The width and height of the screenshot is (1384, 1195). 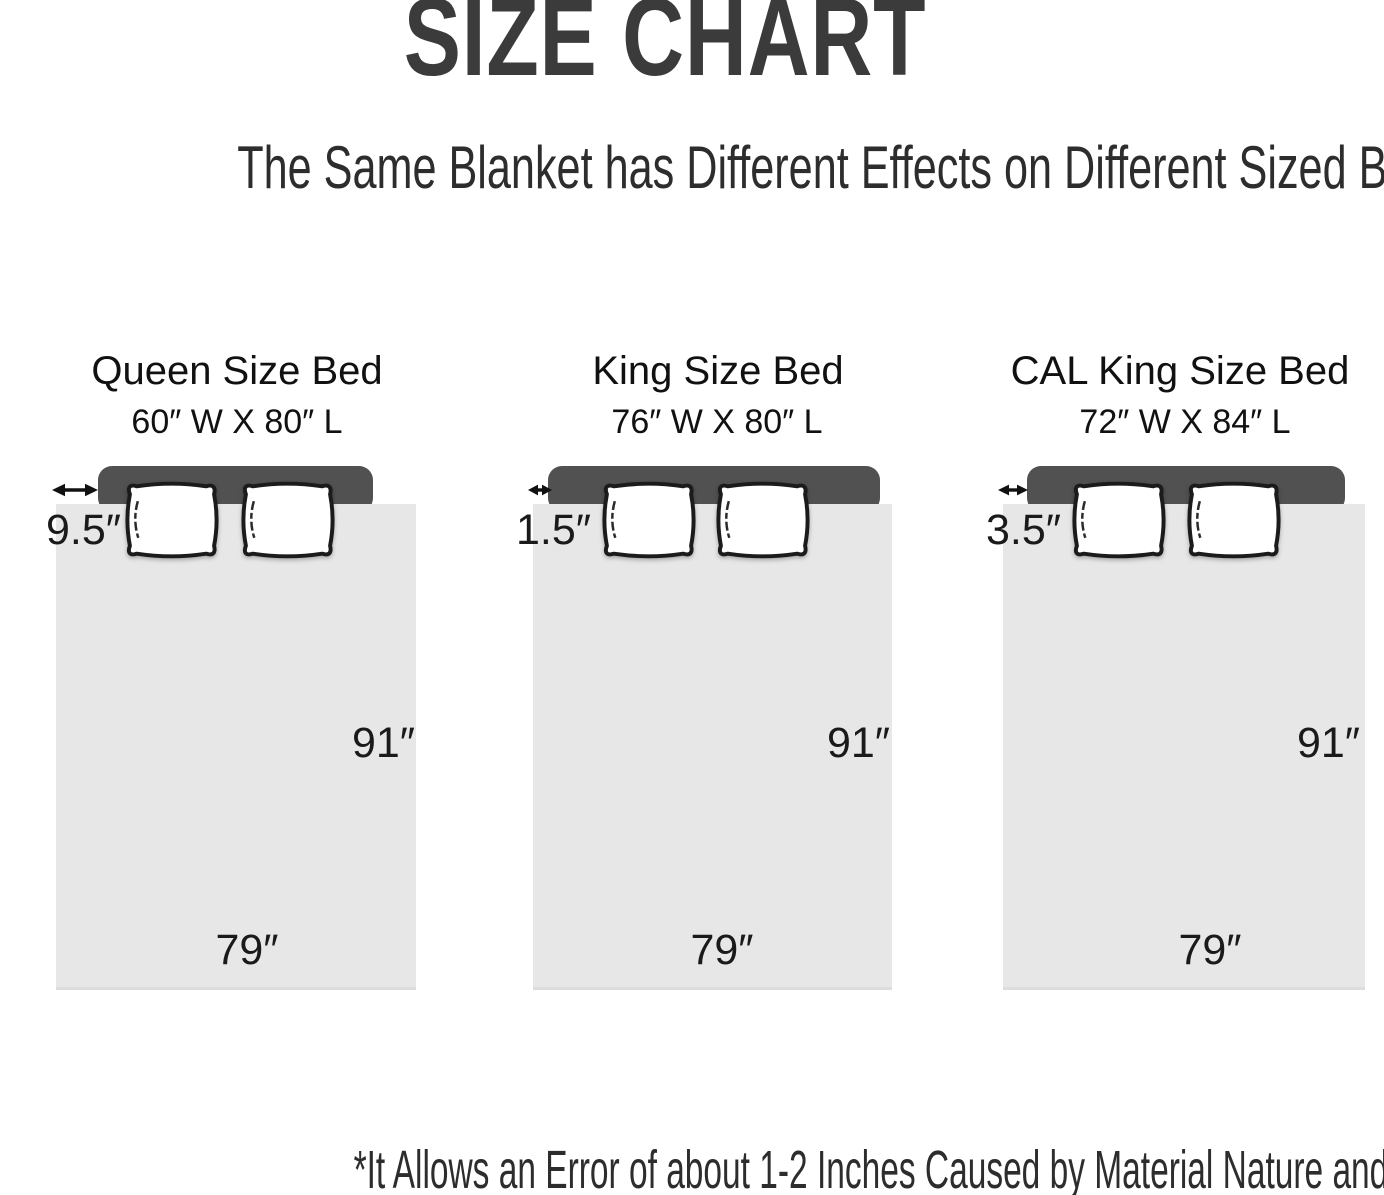 I want to click on bed-dimensions: 60″ W X 80″ L, so click(x=237, y=422).